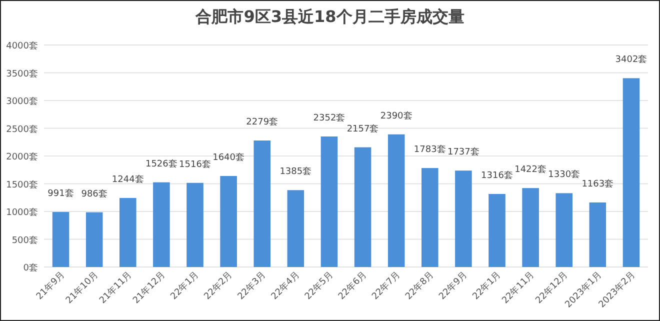 The width and height of the screenshot is (660, 321). Describe the element at coordinates (386, 285) in the screenshot. I see `x-tick-label: 22年7月` at that location.